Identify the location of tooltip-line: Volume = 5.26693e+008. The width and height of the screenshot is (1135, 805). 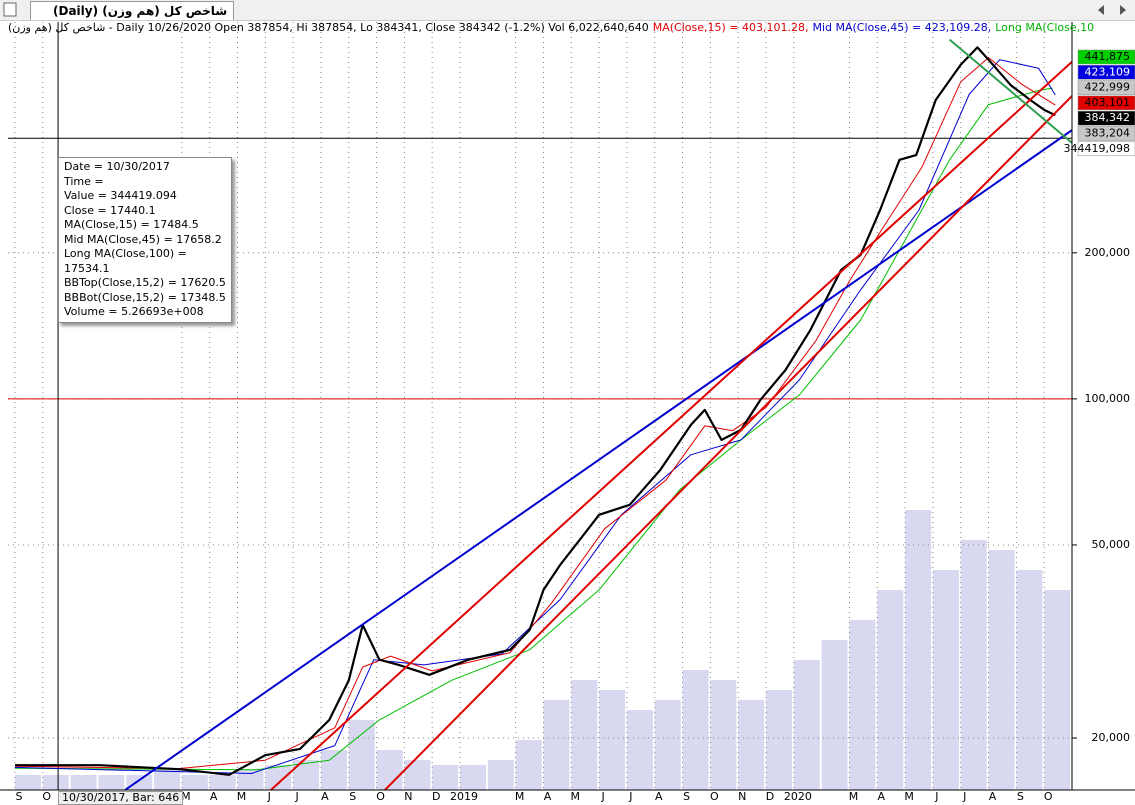
(134, 311).